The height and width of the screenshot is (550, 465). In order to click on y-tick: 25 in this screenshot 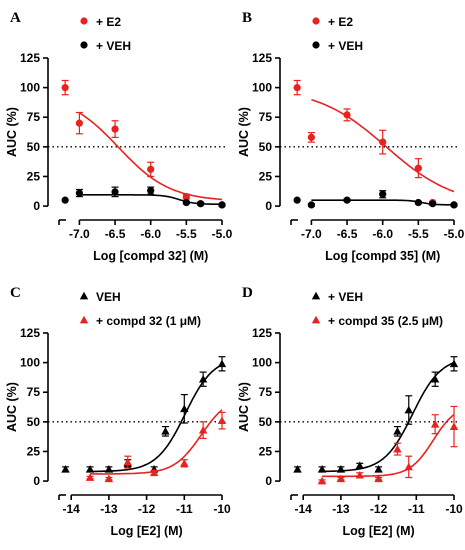, I will do `click(269, 176)`.